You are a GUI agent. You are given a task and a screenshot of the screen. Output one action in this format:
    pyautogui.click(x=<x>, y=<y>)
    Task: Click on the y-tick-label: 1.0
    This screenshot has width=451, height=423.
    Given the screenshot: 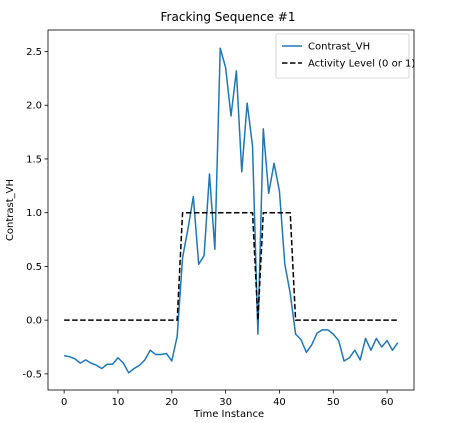 What is the action you would take?
    pyautogui.click(x=34, y=213)
    